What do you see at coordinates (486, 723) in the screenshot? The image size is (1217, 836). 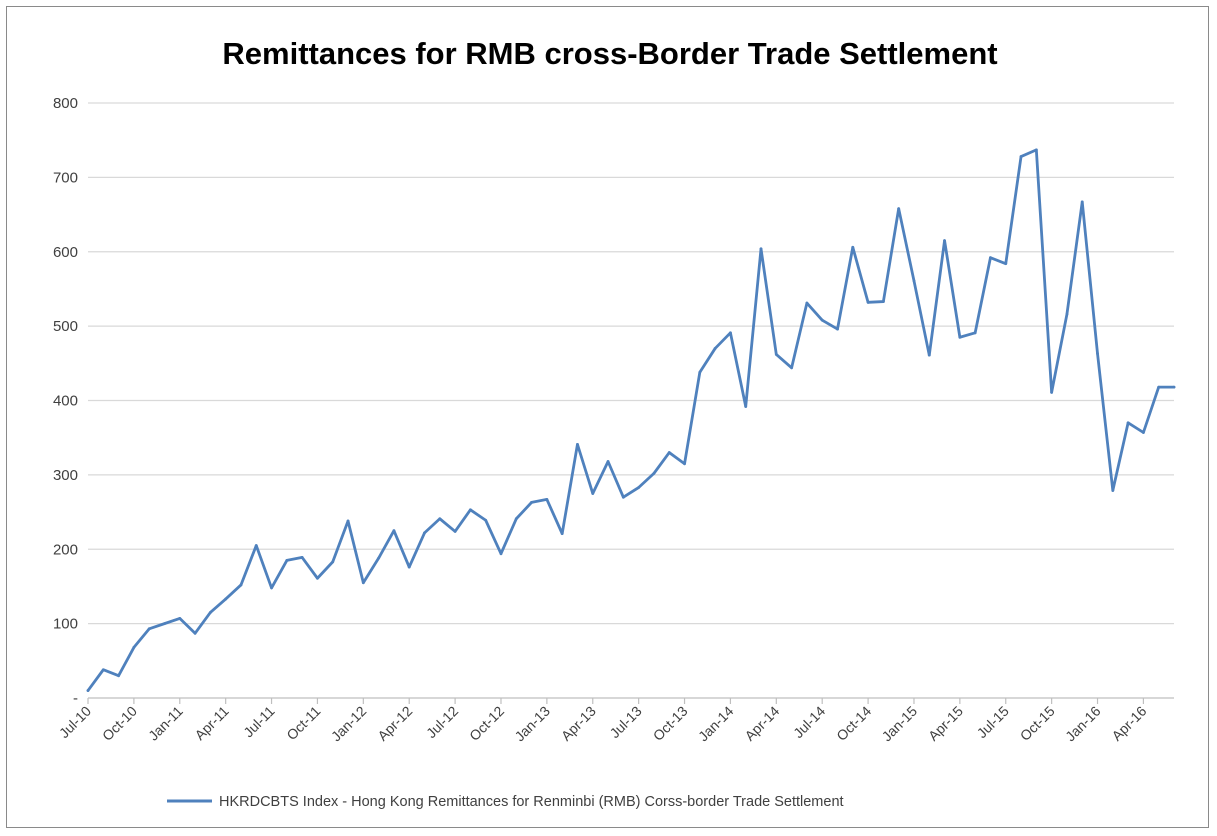 I see `x-tick-label: Oct-12` at bounding box center [486, 723].